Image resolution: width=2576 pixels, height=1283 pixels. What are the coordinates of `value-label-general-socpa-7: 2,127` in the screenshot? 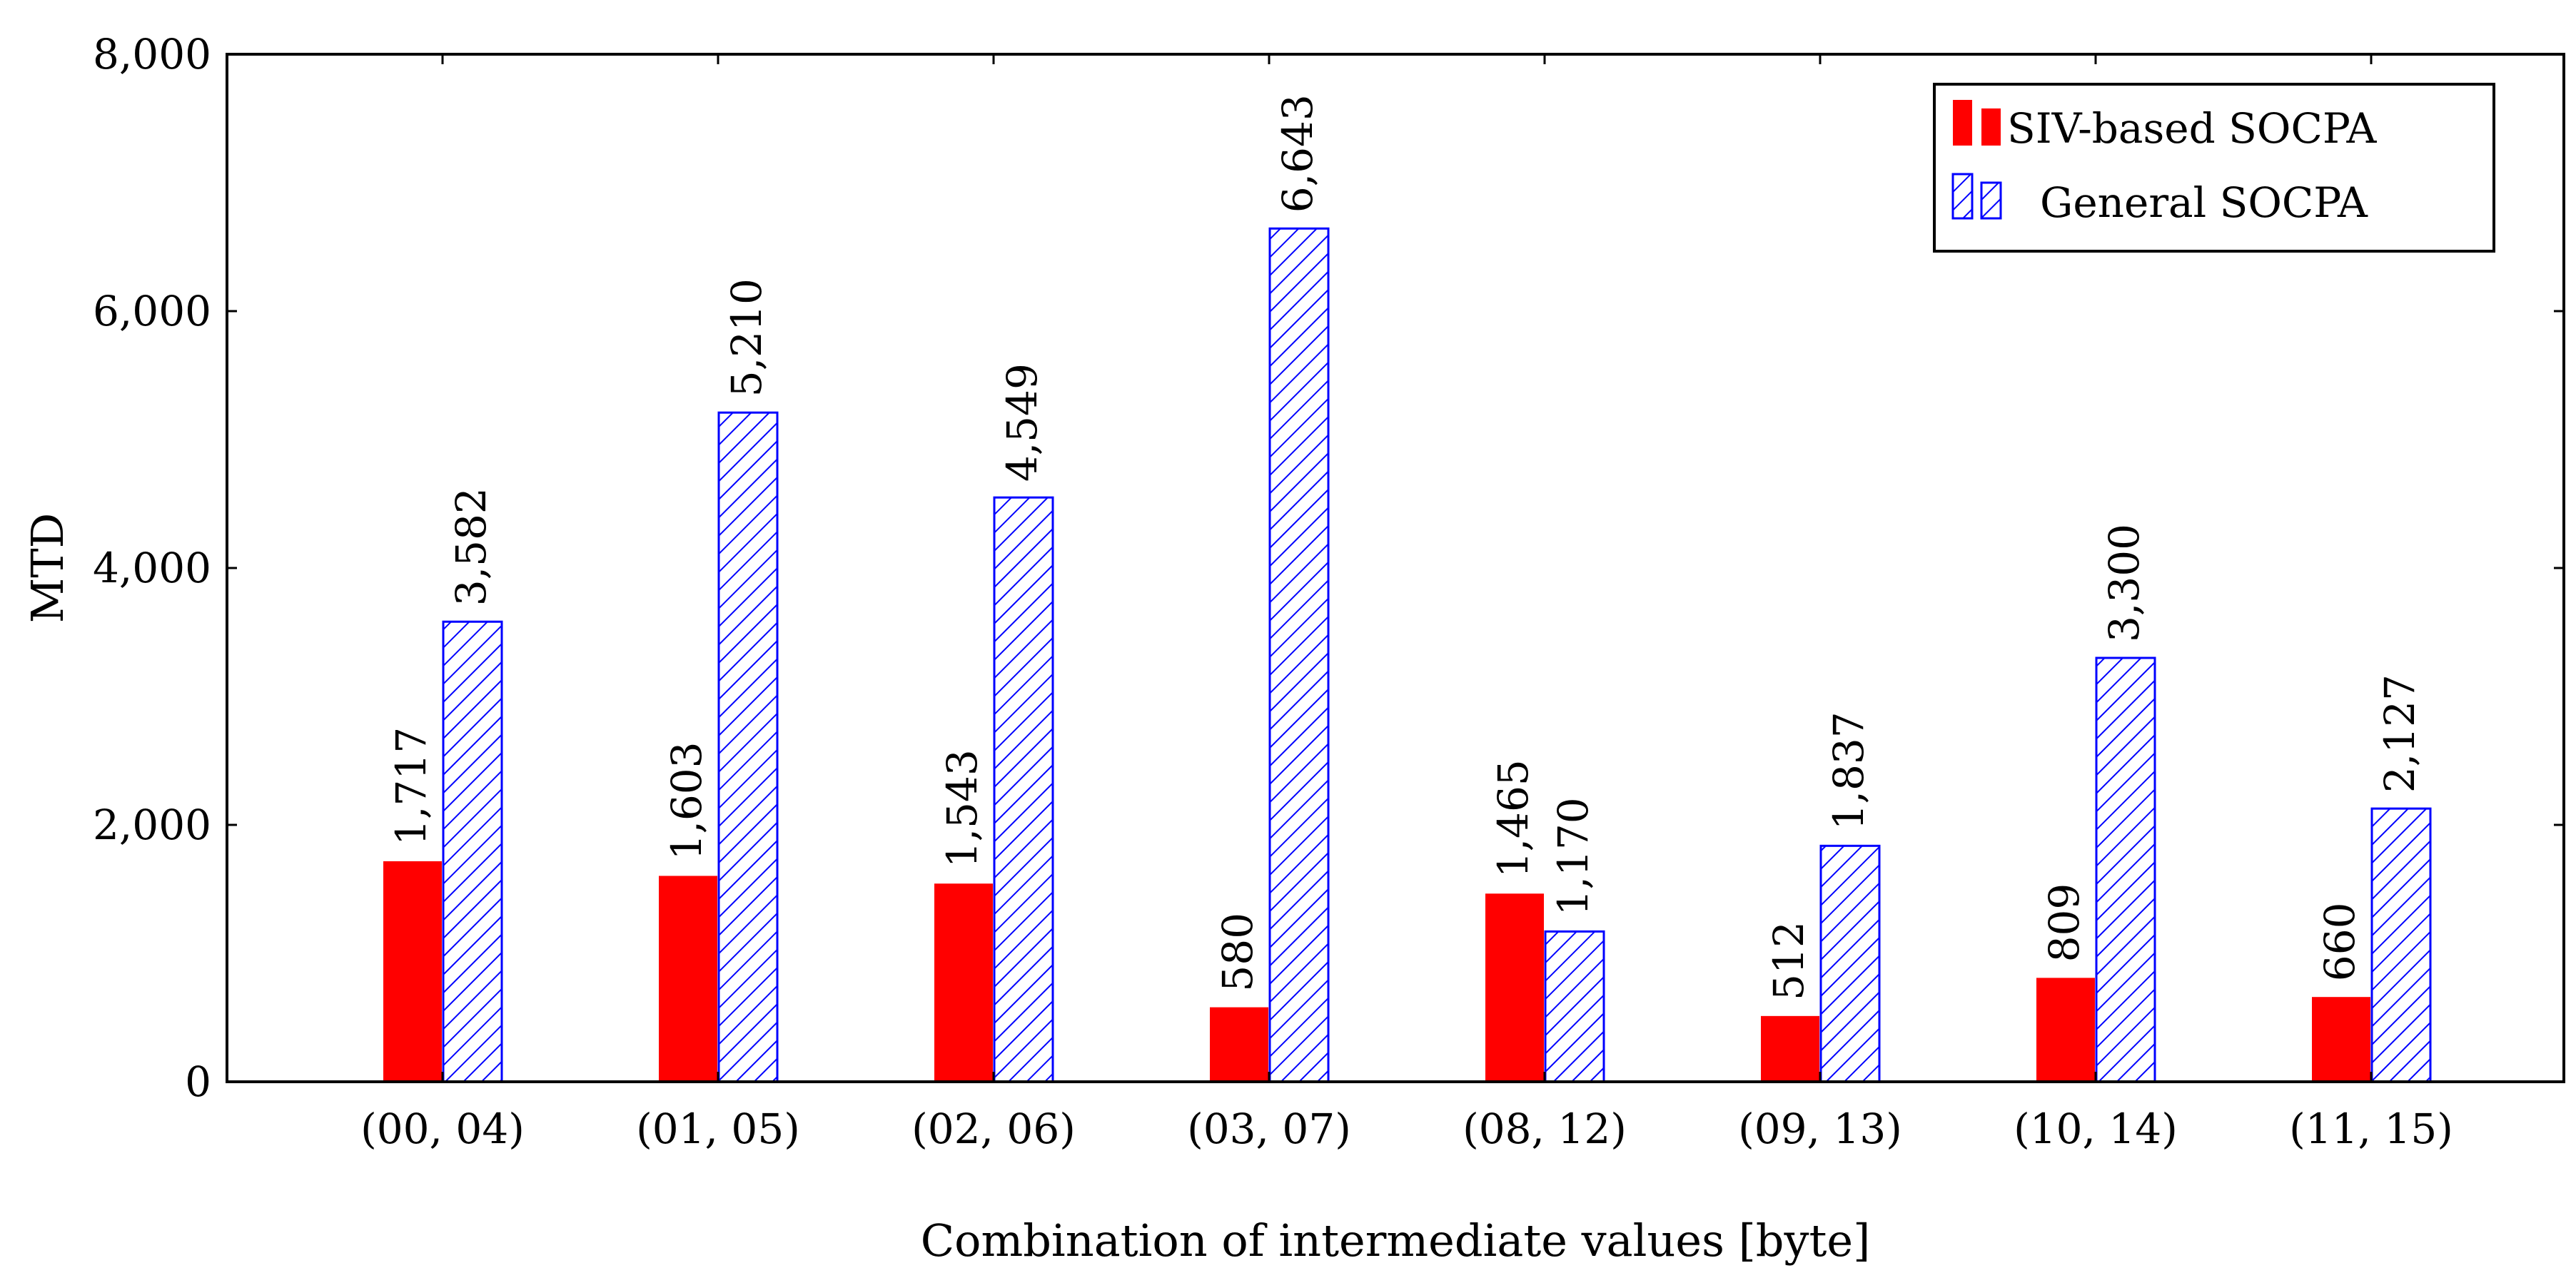 It's located at (2399, 734).